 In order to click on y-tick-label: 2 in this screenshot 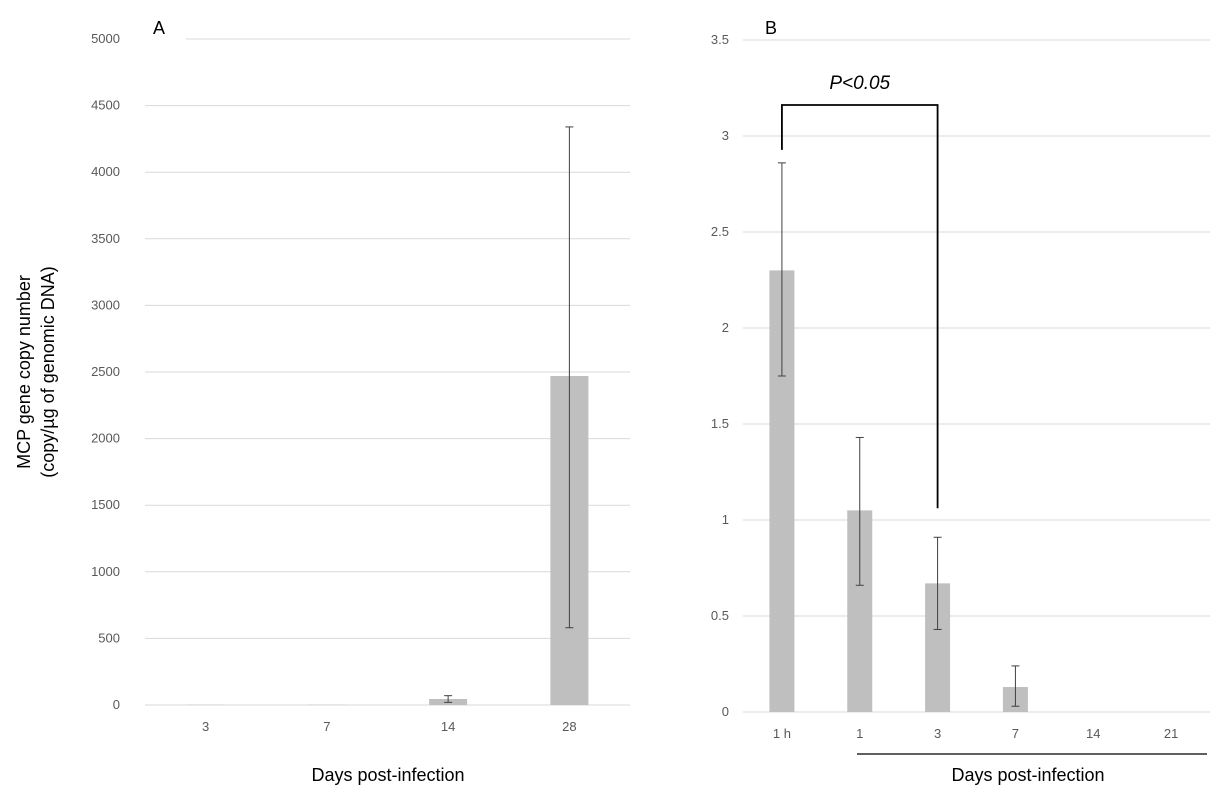, I will do `click(725, 327)`.